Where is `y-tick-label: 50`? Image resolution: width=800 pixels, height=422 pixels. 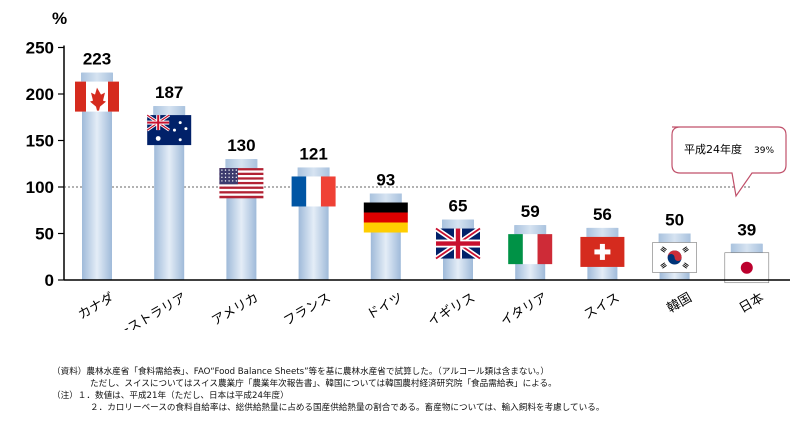
y-tick-label: 50 is located at coordinates (44, 234).